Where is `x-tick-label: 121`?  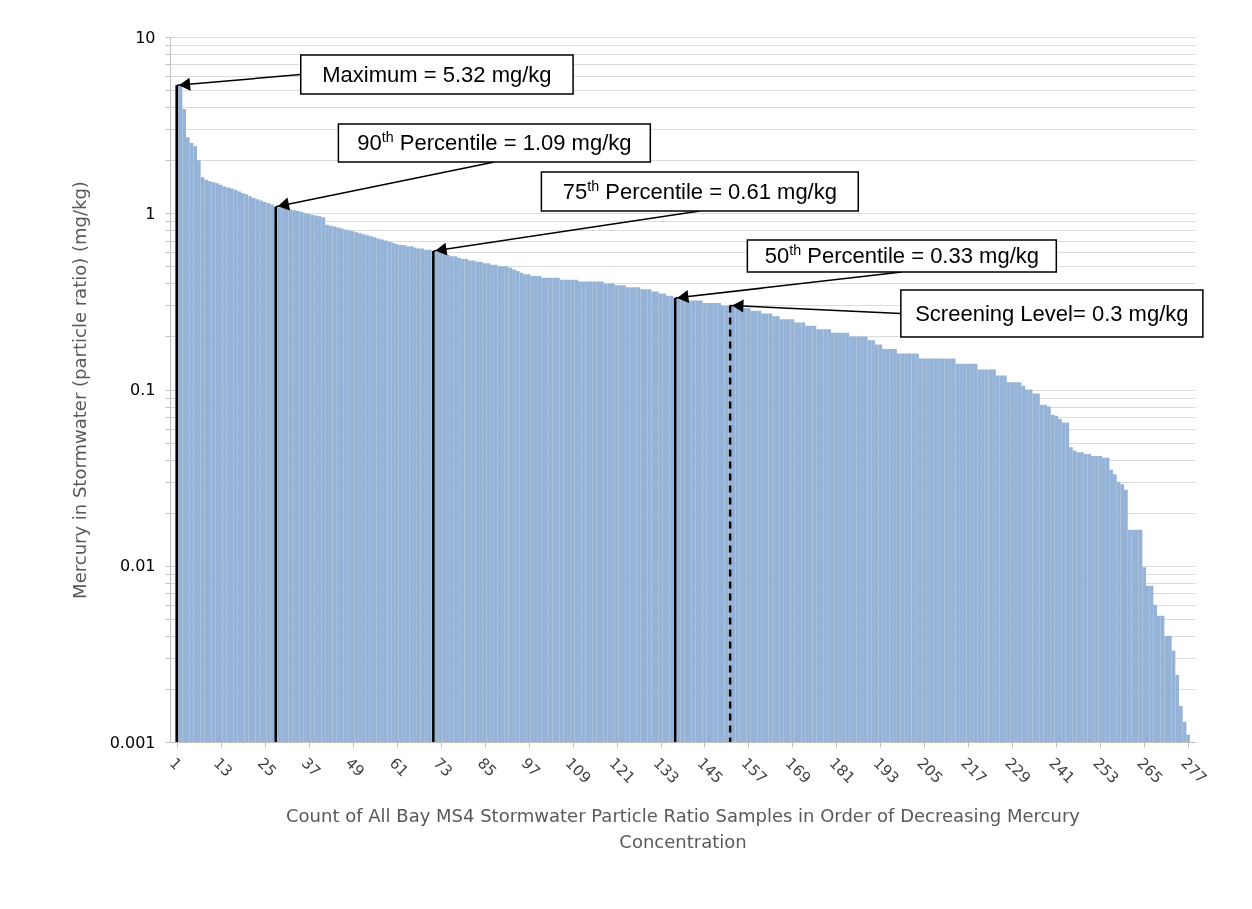 x-tick-label: 121 is located at coordinates (622, 771).